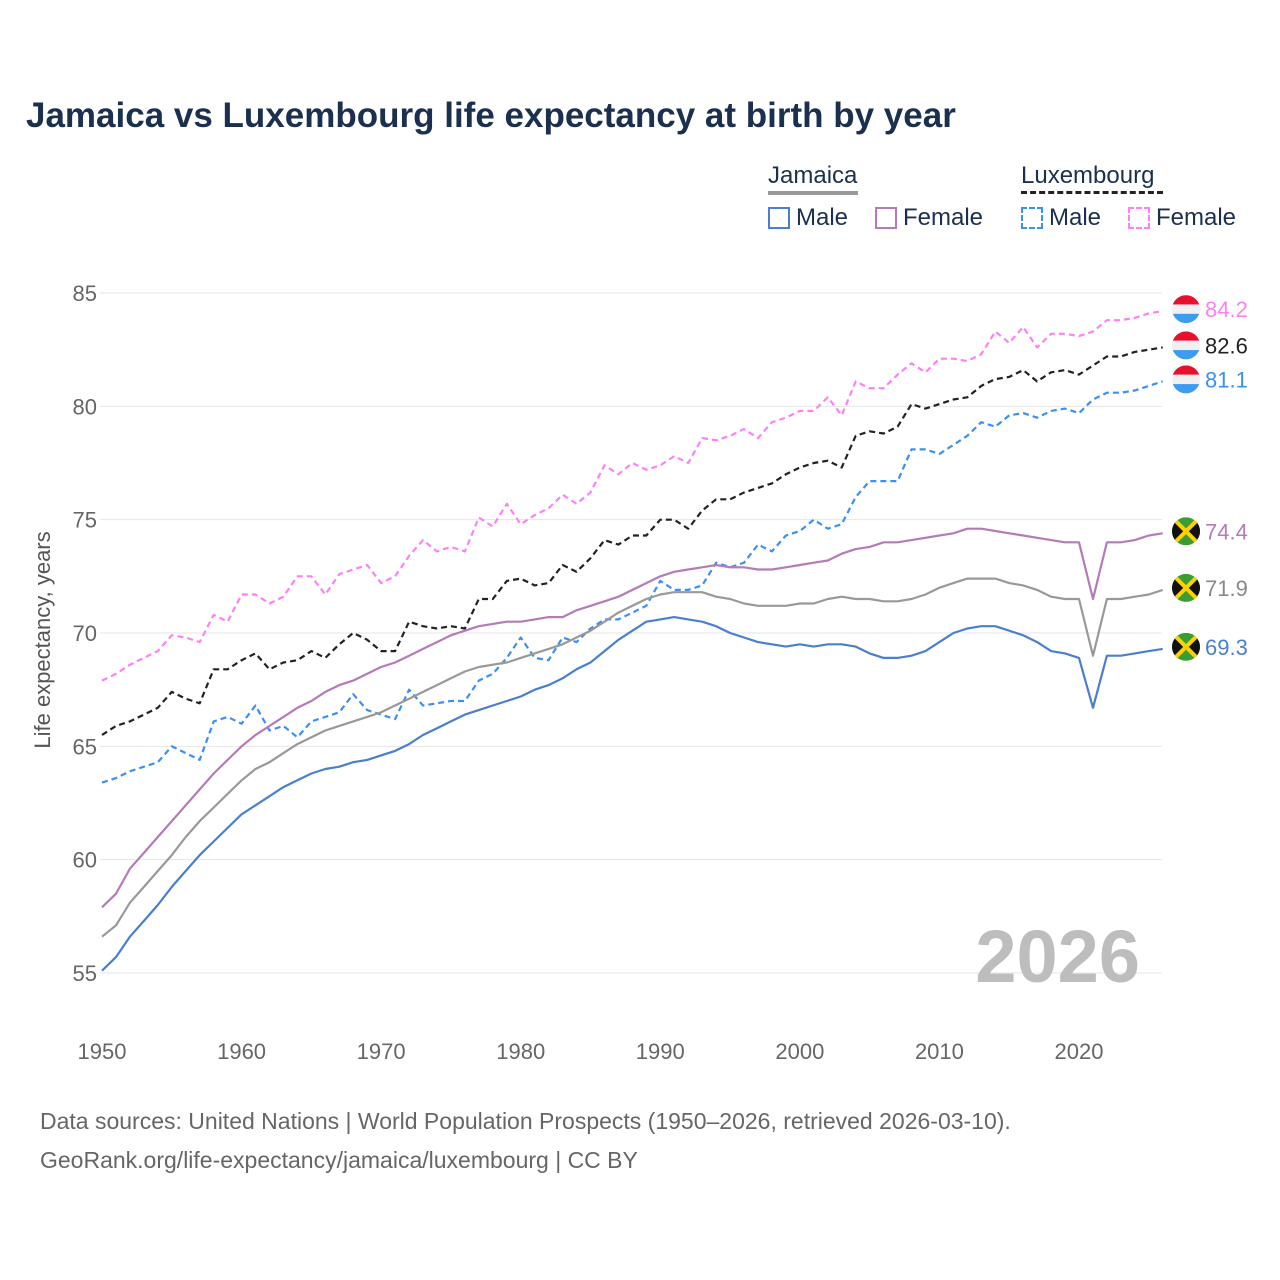 This screenshot has width=1280, height=1280. I want to click on y-tick-label: 65, so click(85, 746).